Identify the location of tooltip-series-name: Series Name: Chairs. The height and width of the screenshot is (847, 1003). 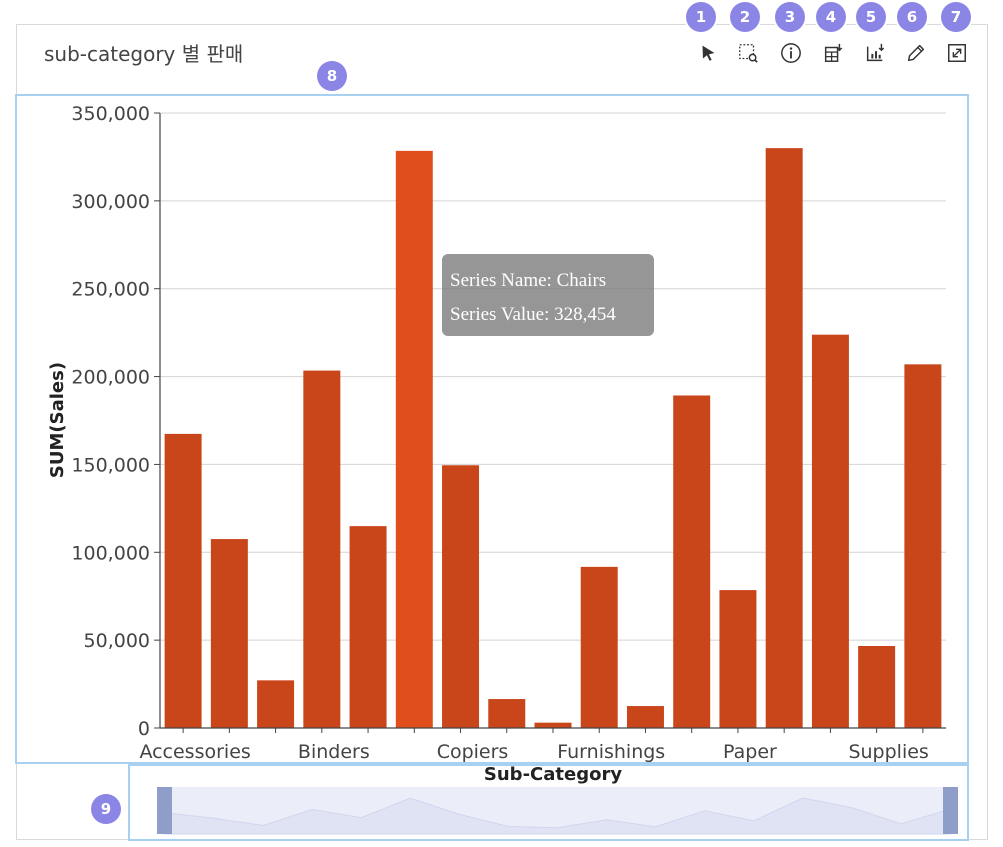
(528, 280).